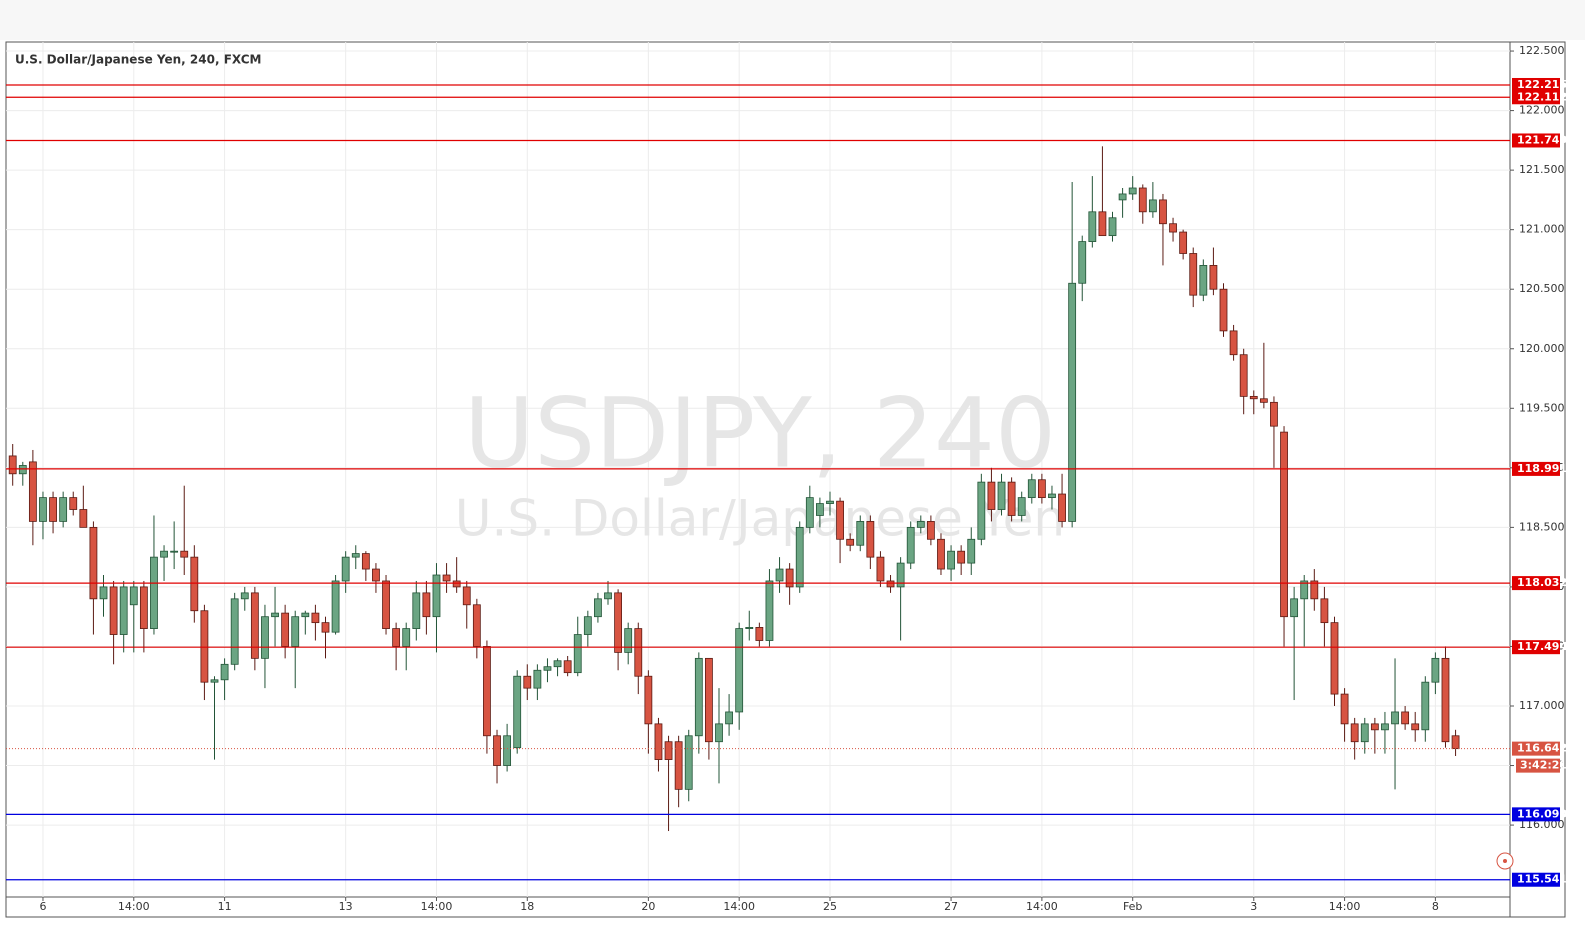 Image resolution: width=1585 pixels, height=931 pixels. Describe the element at coordinates (1542, 468) in the screenshot. I see `level-label: 118.991` at that location.